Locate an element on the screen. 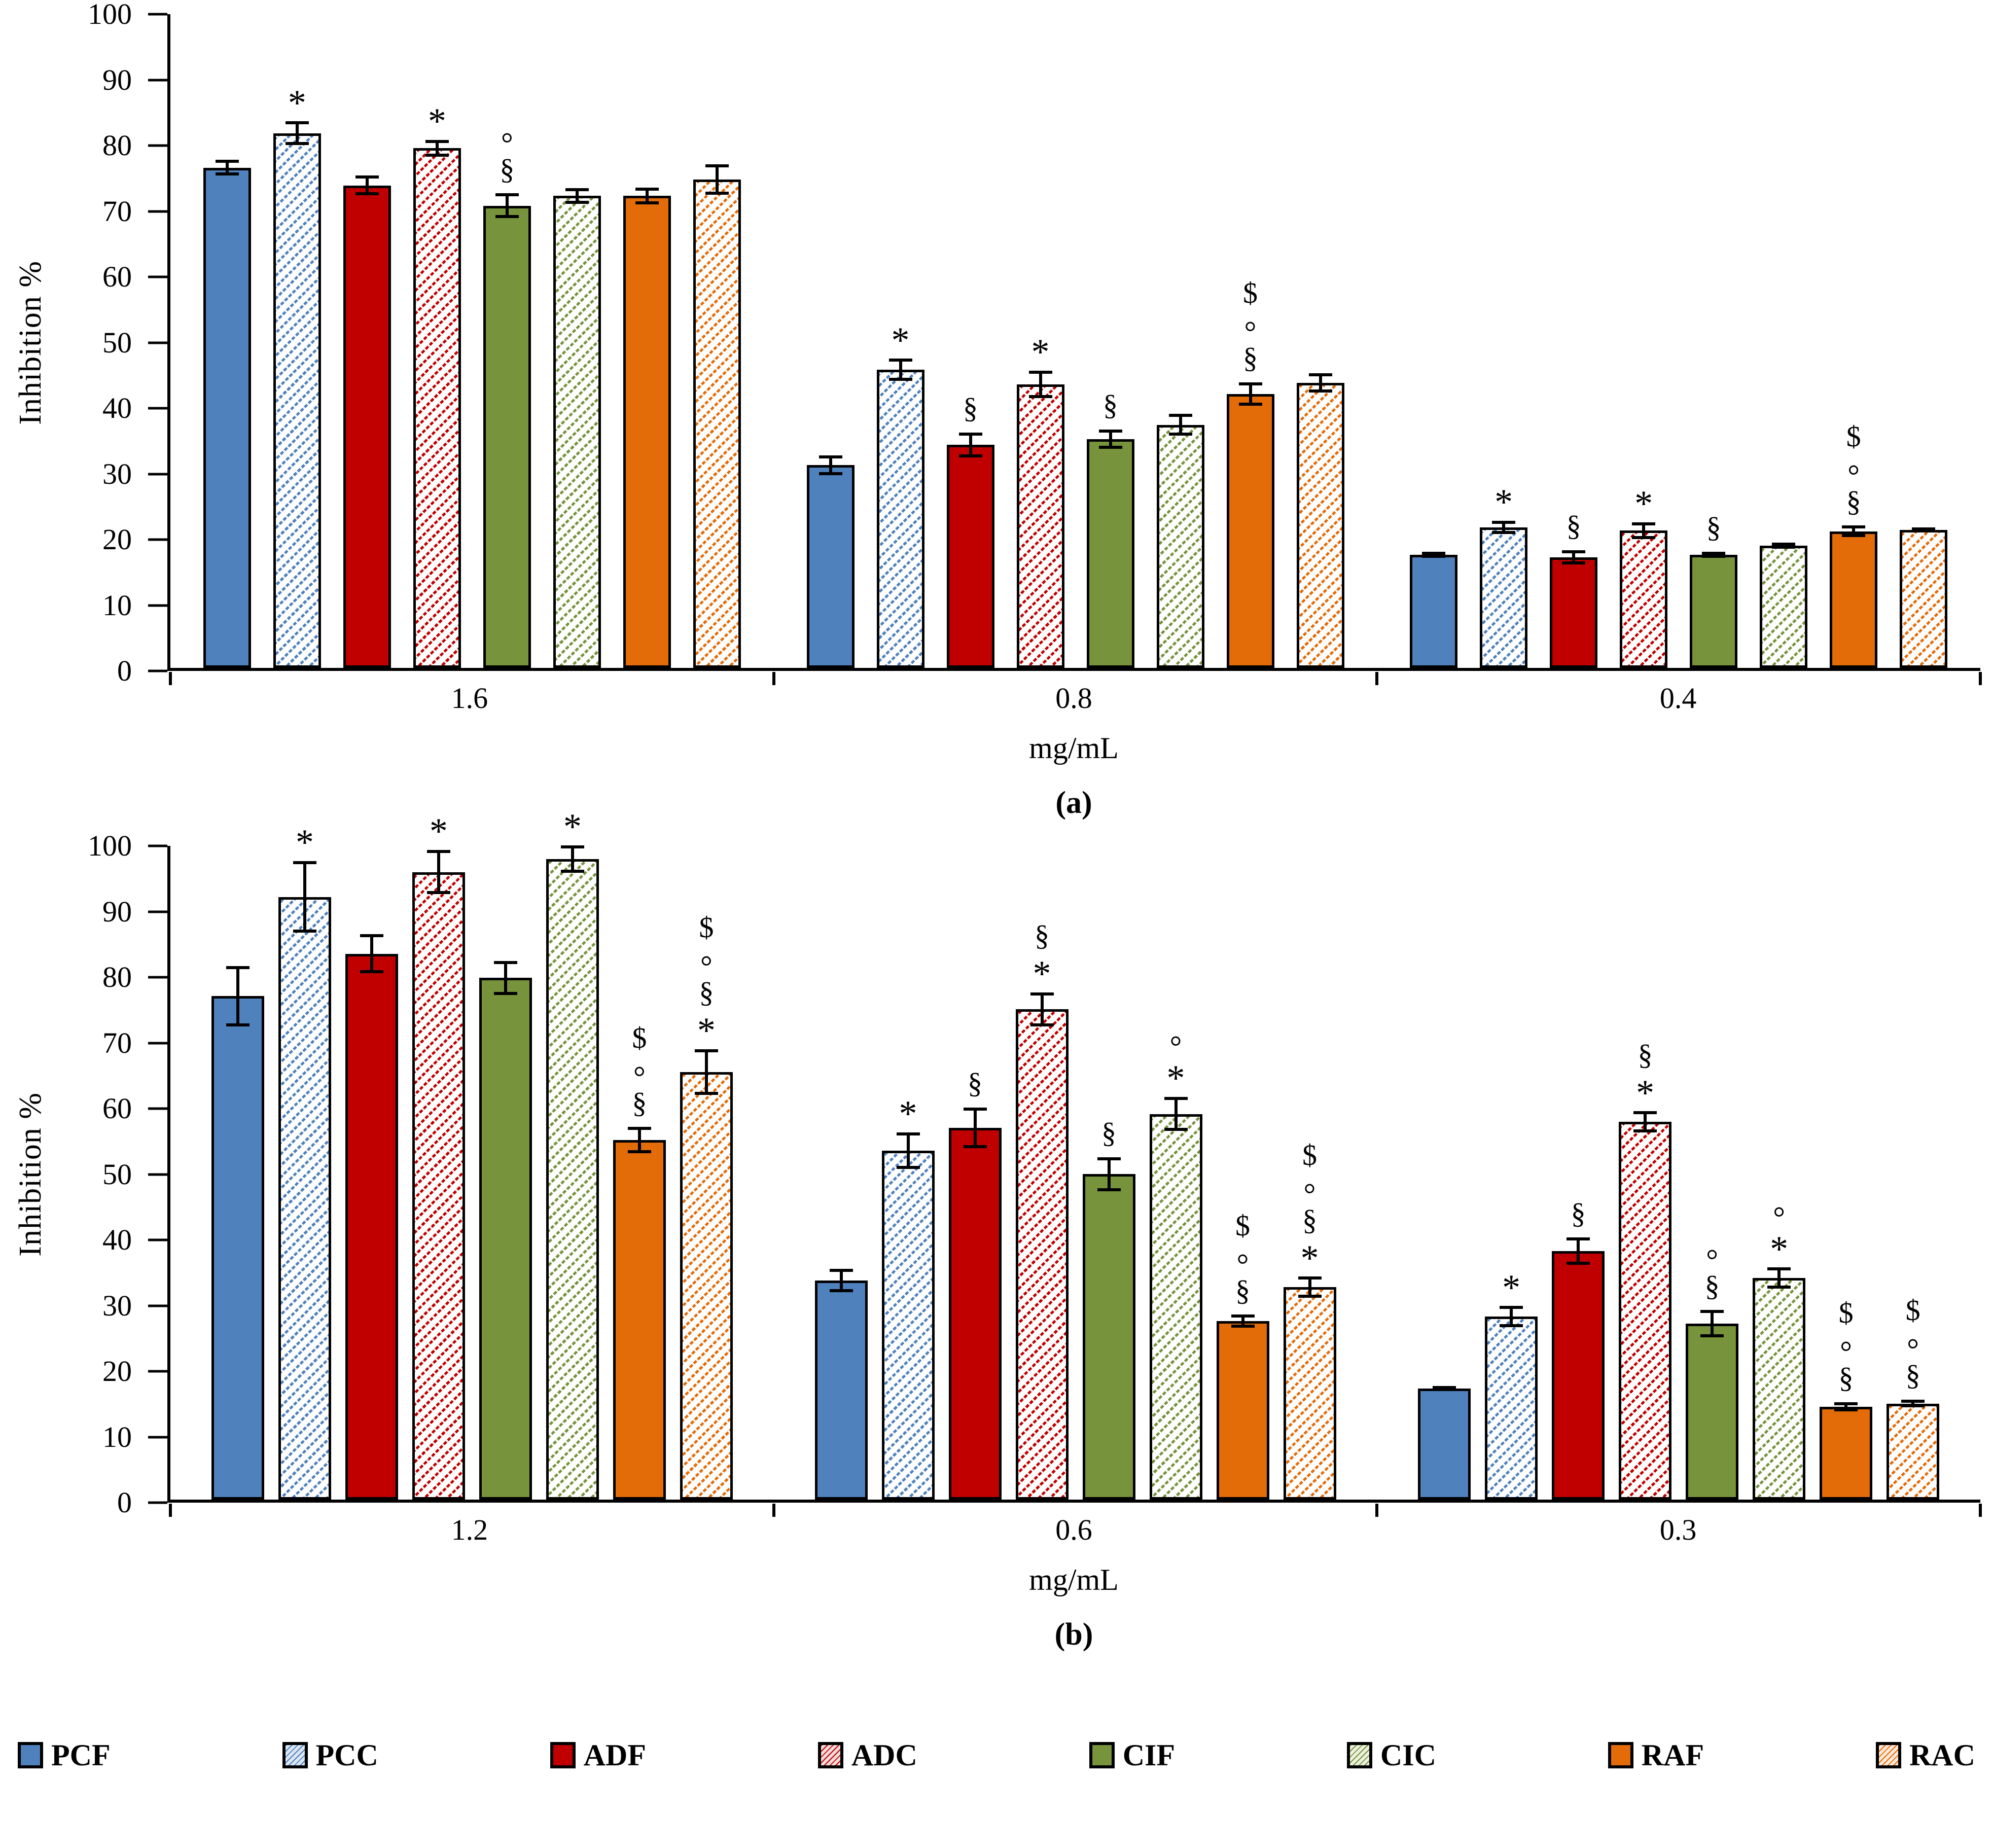 This screenshot has width=1993, height=1848. y-tick-label: 0 is located at coordinates (124, 1502).